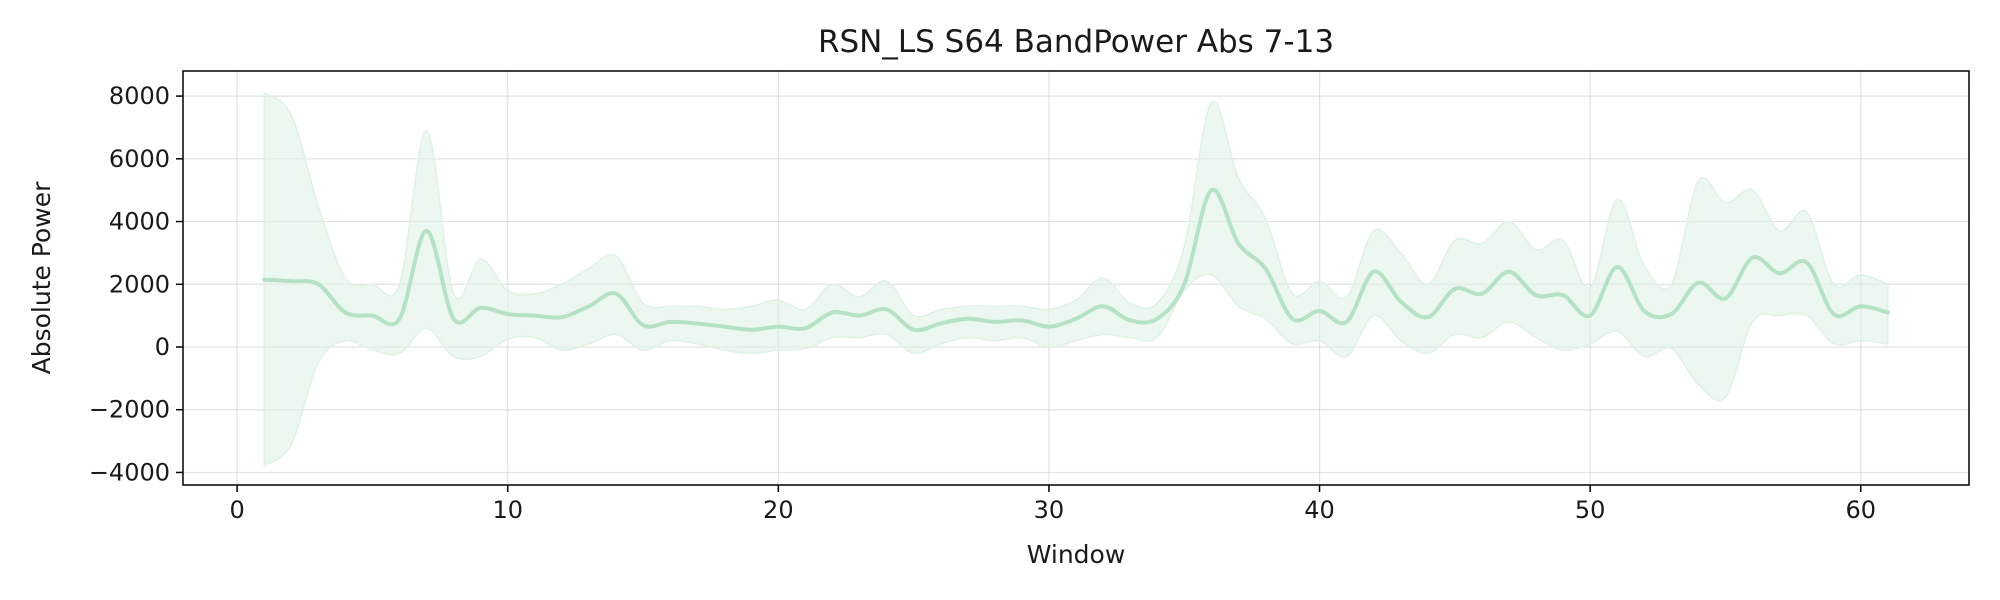  I want to click on chart-title: RSN_LS S64 BandPower Abs 7-13, so click(1076, 42).